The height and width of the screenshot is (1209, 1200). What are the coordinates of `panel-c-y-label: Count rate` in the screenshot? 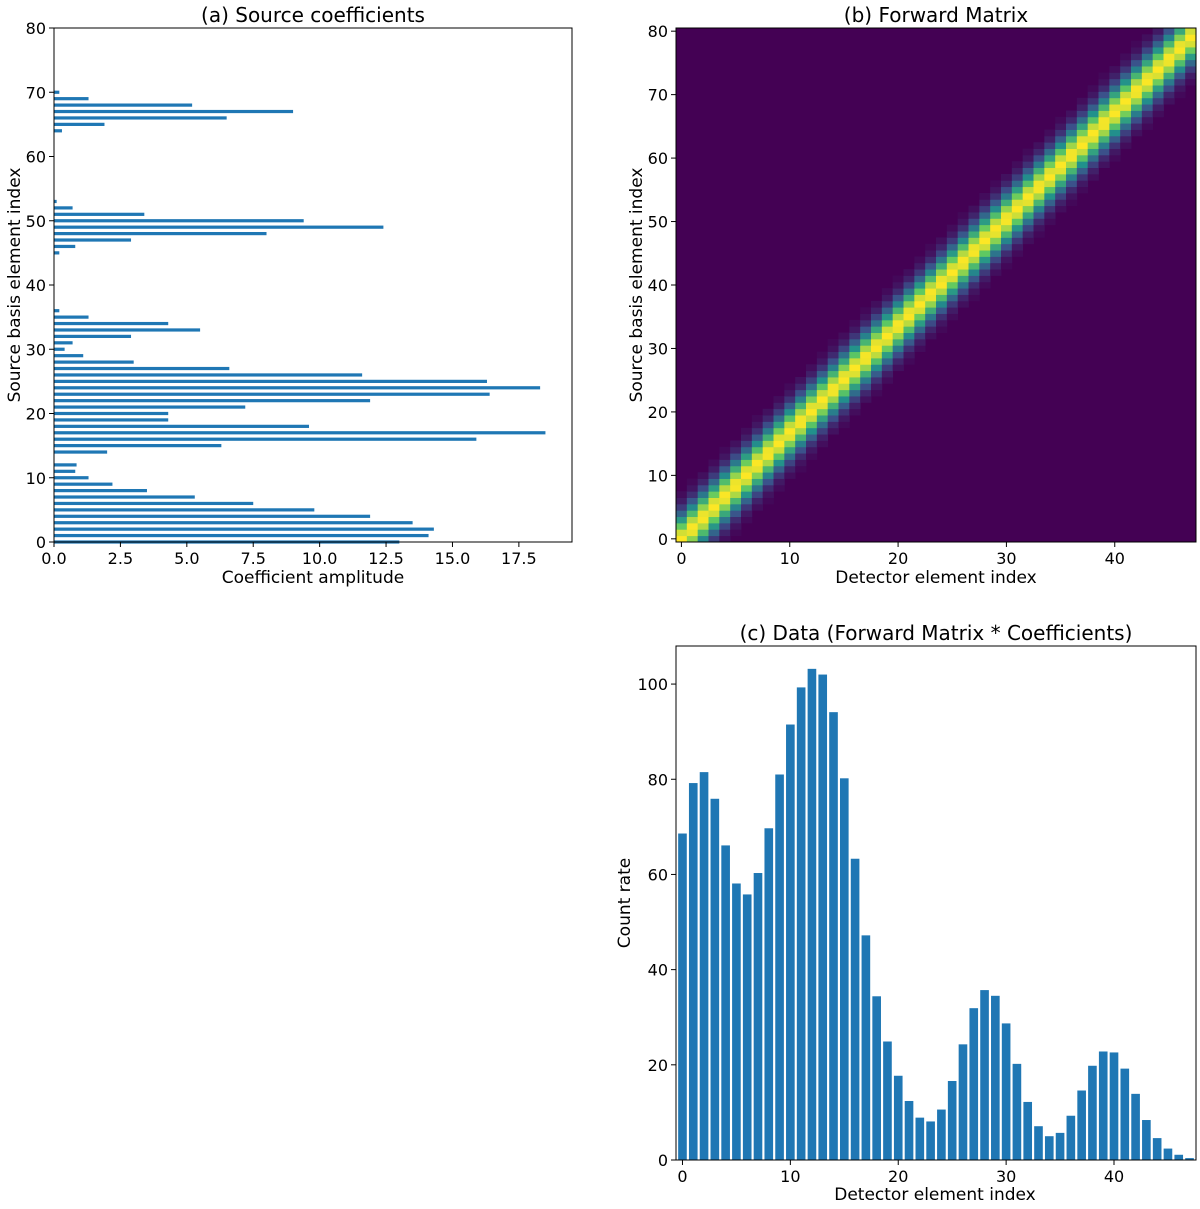 It's located at (625, 903).